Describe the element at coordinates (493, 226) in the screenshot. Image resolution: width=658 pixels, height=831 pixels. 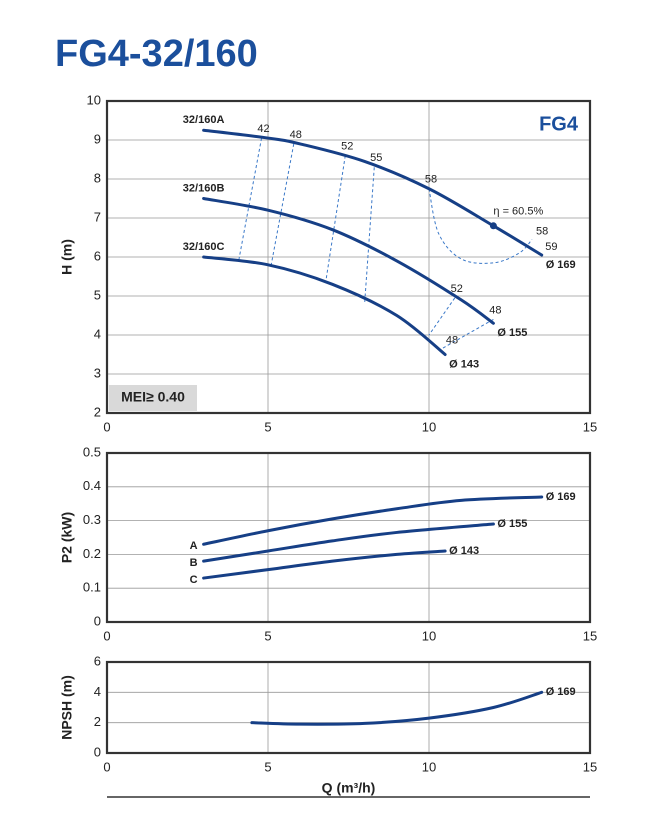
I see `best-point` at that location.